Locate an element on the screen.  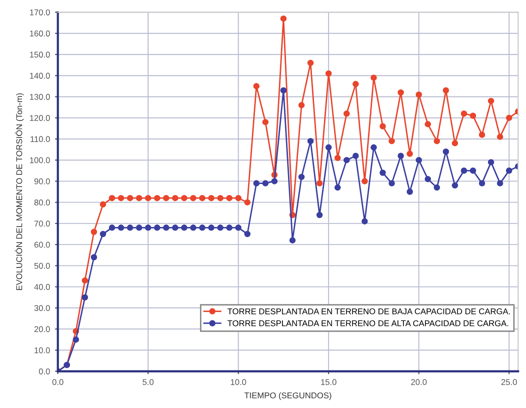
x-tick-label: 15.0 is located at coordinates (328, 382).